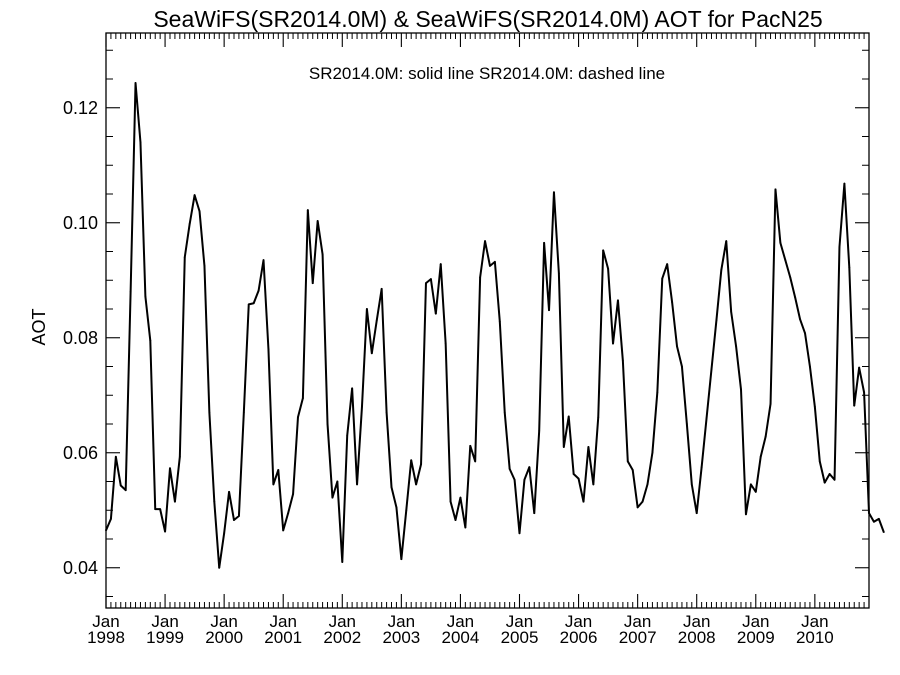 Image resolution: width=900 pixels, height=675 pixels. I want to click on x-tick-year-label: 2005, so click(520, 637).